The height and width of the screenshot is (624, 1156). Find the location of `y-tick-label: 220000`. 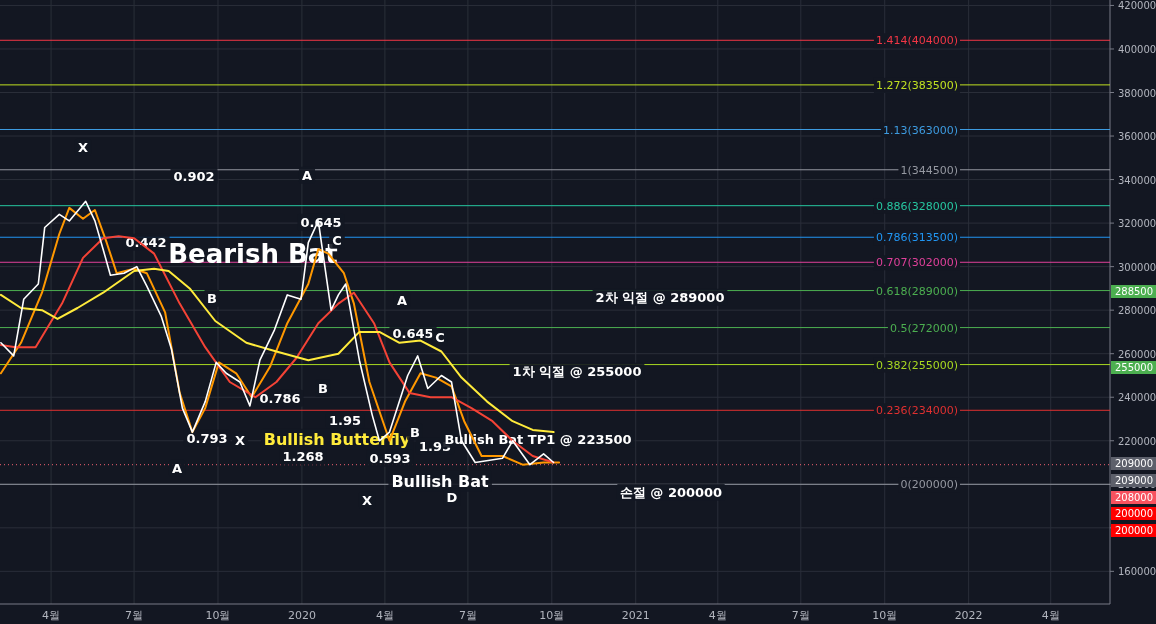

y-tick-label: 220000 is located at coordinates (1137, 441).